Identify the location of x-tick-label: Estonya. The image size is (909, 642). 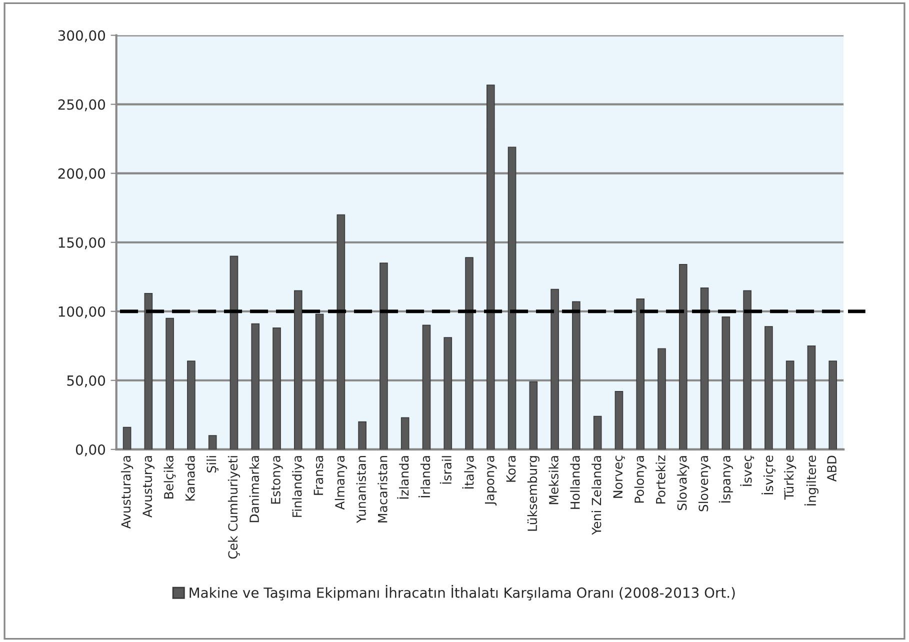
(277, 480).